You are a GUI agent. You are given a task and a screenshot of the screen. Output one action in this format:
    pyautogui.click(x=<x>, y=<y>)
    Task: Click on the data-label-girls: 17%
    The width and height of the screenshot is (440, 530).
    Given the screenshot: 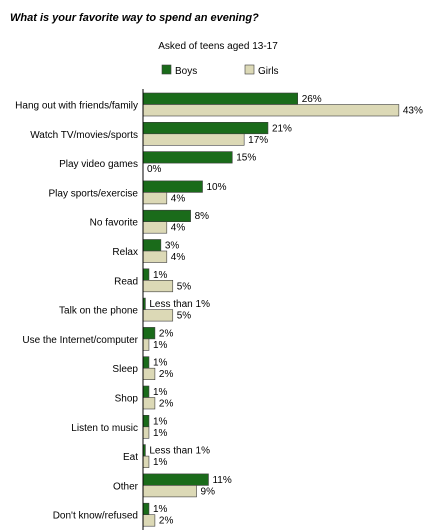 What is the action you would take?
    pyautogui.click(x=258, y=140)
    